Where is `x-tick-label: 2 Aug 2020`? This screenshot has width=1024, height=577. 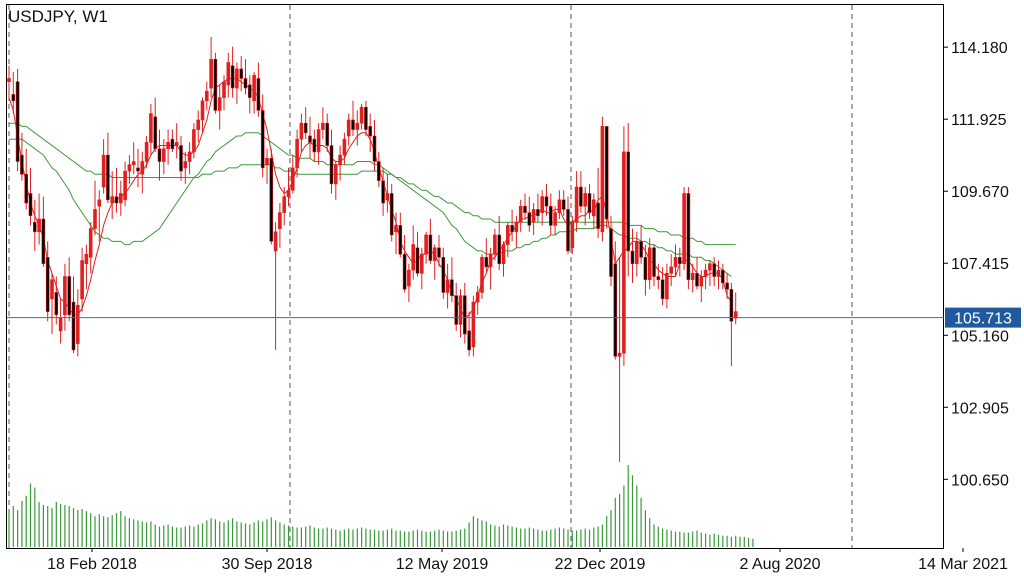
x-tick-label: 2 Aug 2020 is located at coordinates (780, 564).